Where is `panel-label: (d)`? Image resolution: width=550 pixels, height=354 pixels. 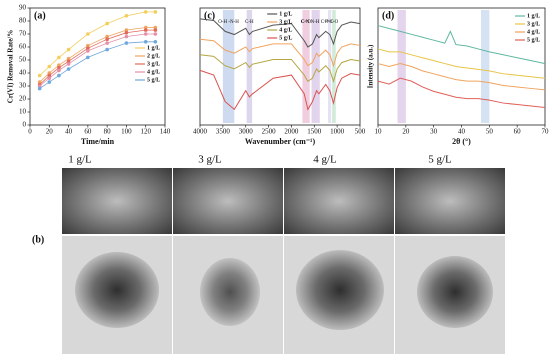
panel-label: (d) is located at coordinates (388, 15).